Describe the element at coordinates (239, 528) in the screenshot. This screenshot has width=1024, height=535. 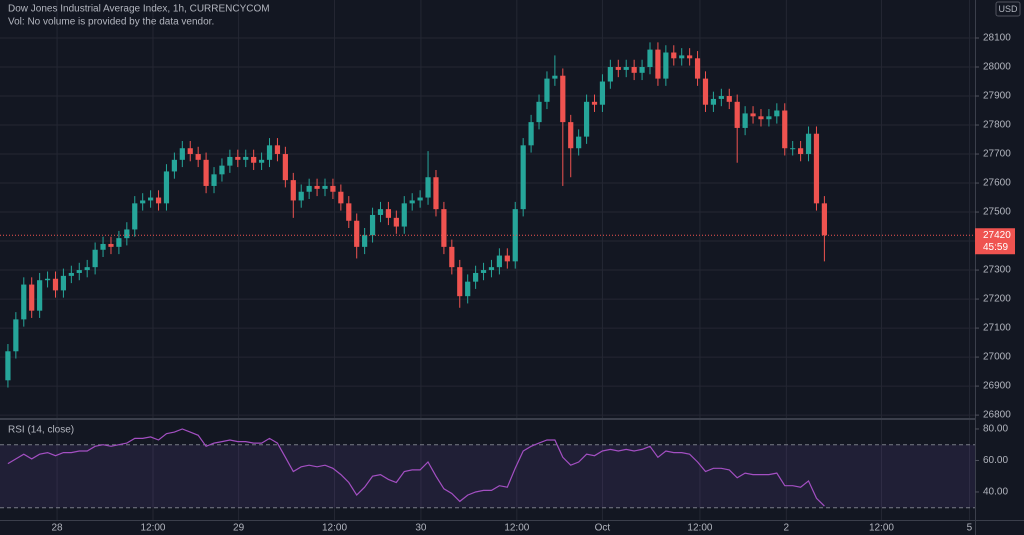
I see `x-tick-label: 29` at that location.